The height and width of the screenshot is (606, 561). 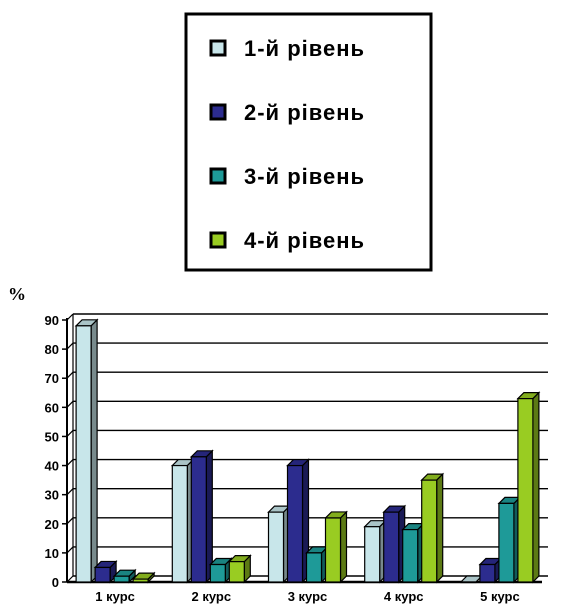 What do you see at coordinates (52, 436) in the screenshot?
I see `y-tick-label: 50` at bounding box center [52, 436].